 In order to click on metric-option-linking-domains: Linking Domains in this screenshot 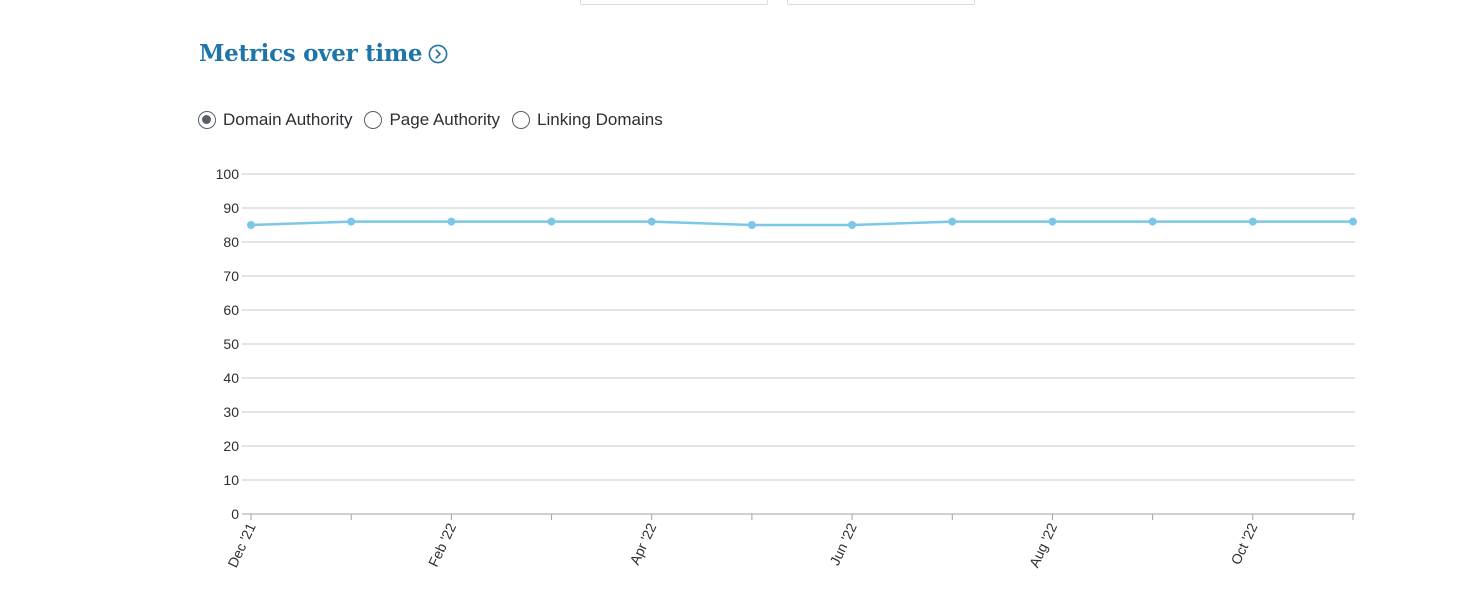, I will do `click(587, 120)`.